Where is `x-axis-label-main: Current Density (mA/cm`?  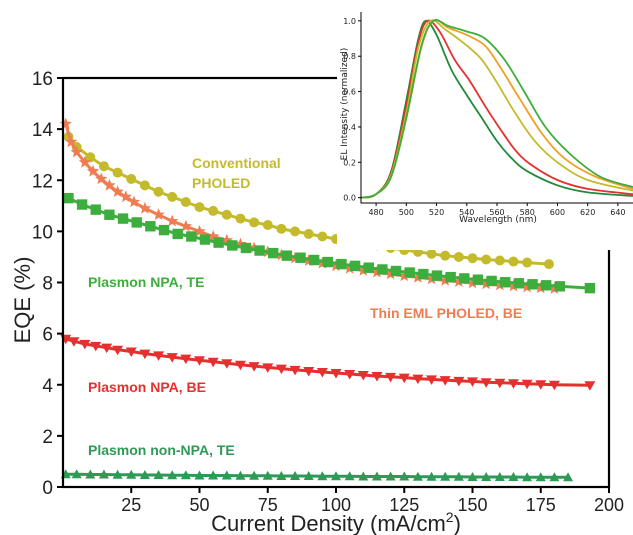
x-axis-label-main: Current Density (mA/cm is located at coordinates (328, 523).